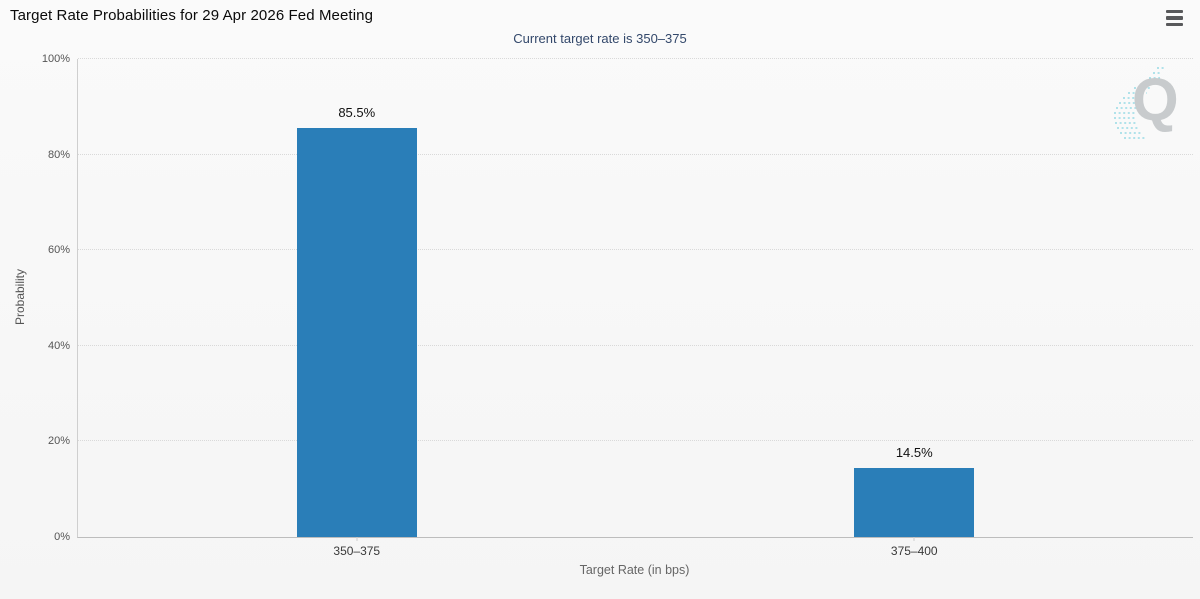  I want to click on bar-value-label: 14.5%, so click(914, 452).